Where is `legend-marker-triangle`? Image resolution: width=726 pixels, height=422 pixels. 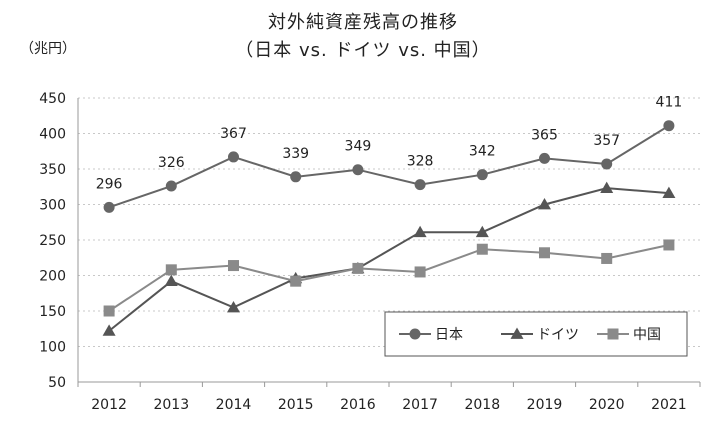
legend-marker-triangle is located at coordinates (517, 333).